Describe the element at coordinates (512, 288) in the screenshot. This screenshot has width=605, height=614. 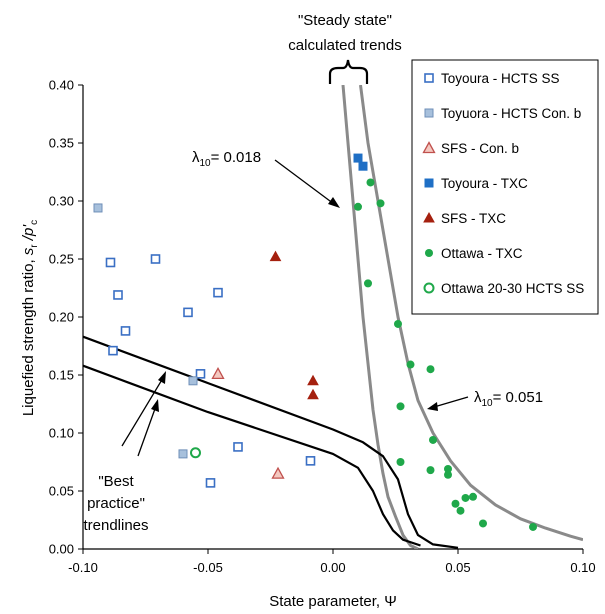
I see `legend-label: Ottawa 20-30 HCTS SS` at that location.